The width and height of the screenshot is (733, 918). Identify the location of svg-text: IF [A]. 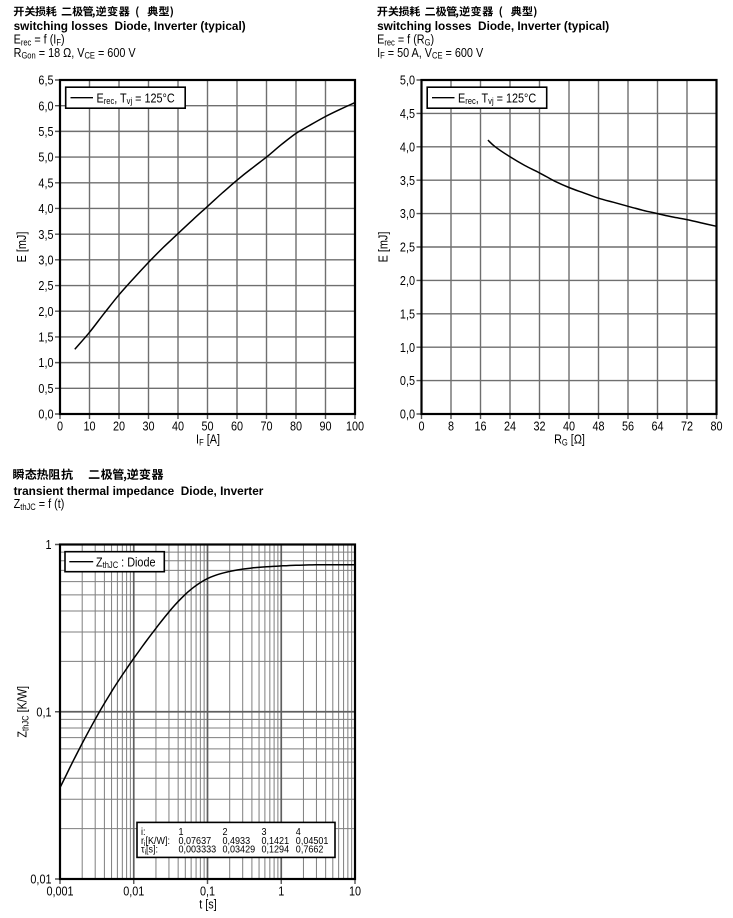
(208, 440).